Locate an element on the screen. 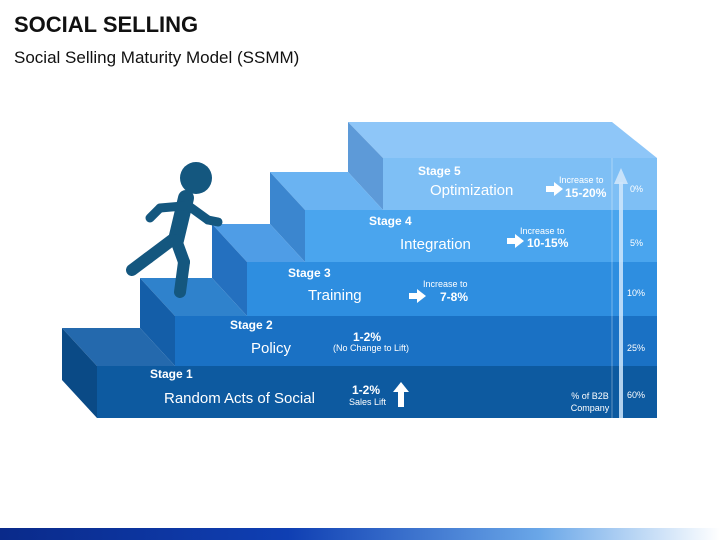  percentage-arrow-icon is located at coordinates (621, 293).